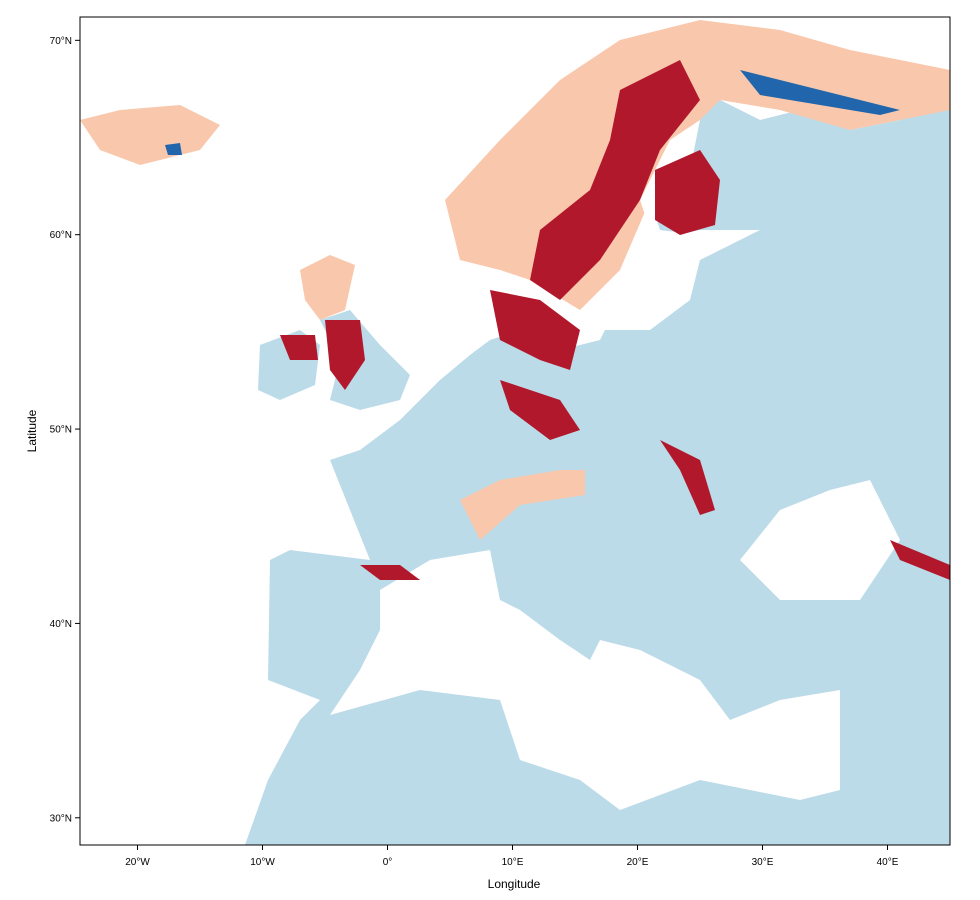  I want to click on pyrenees, so click(390, 572).